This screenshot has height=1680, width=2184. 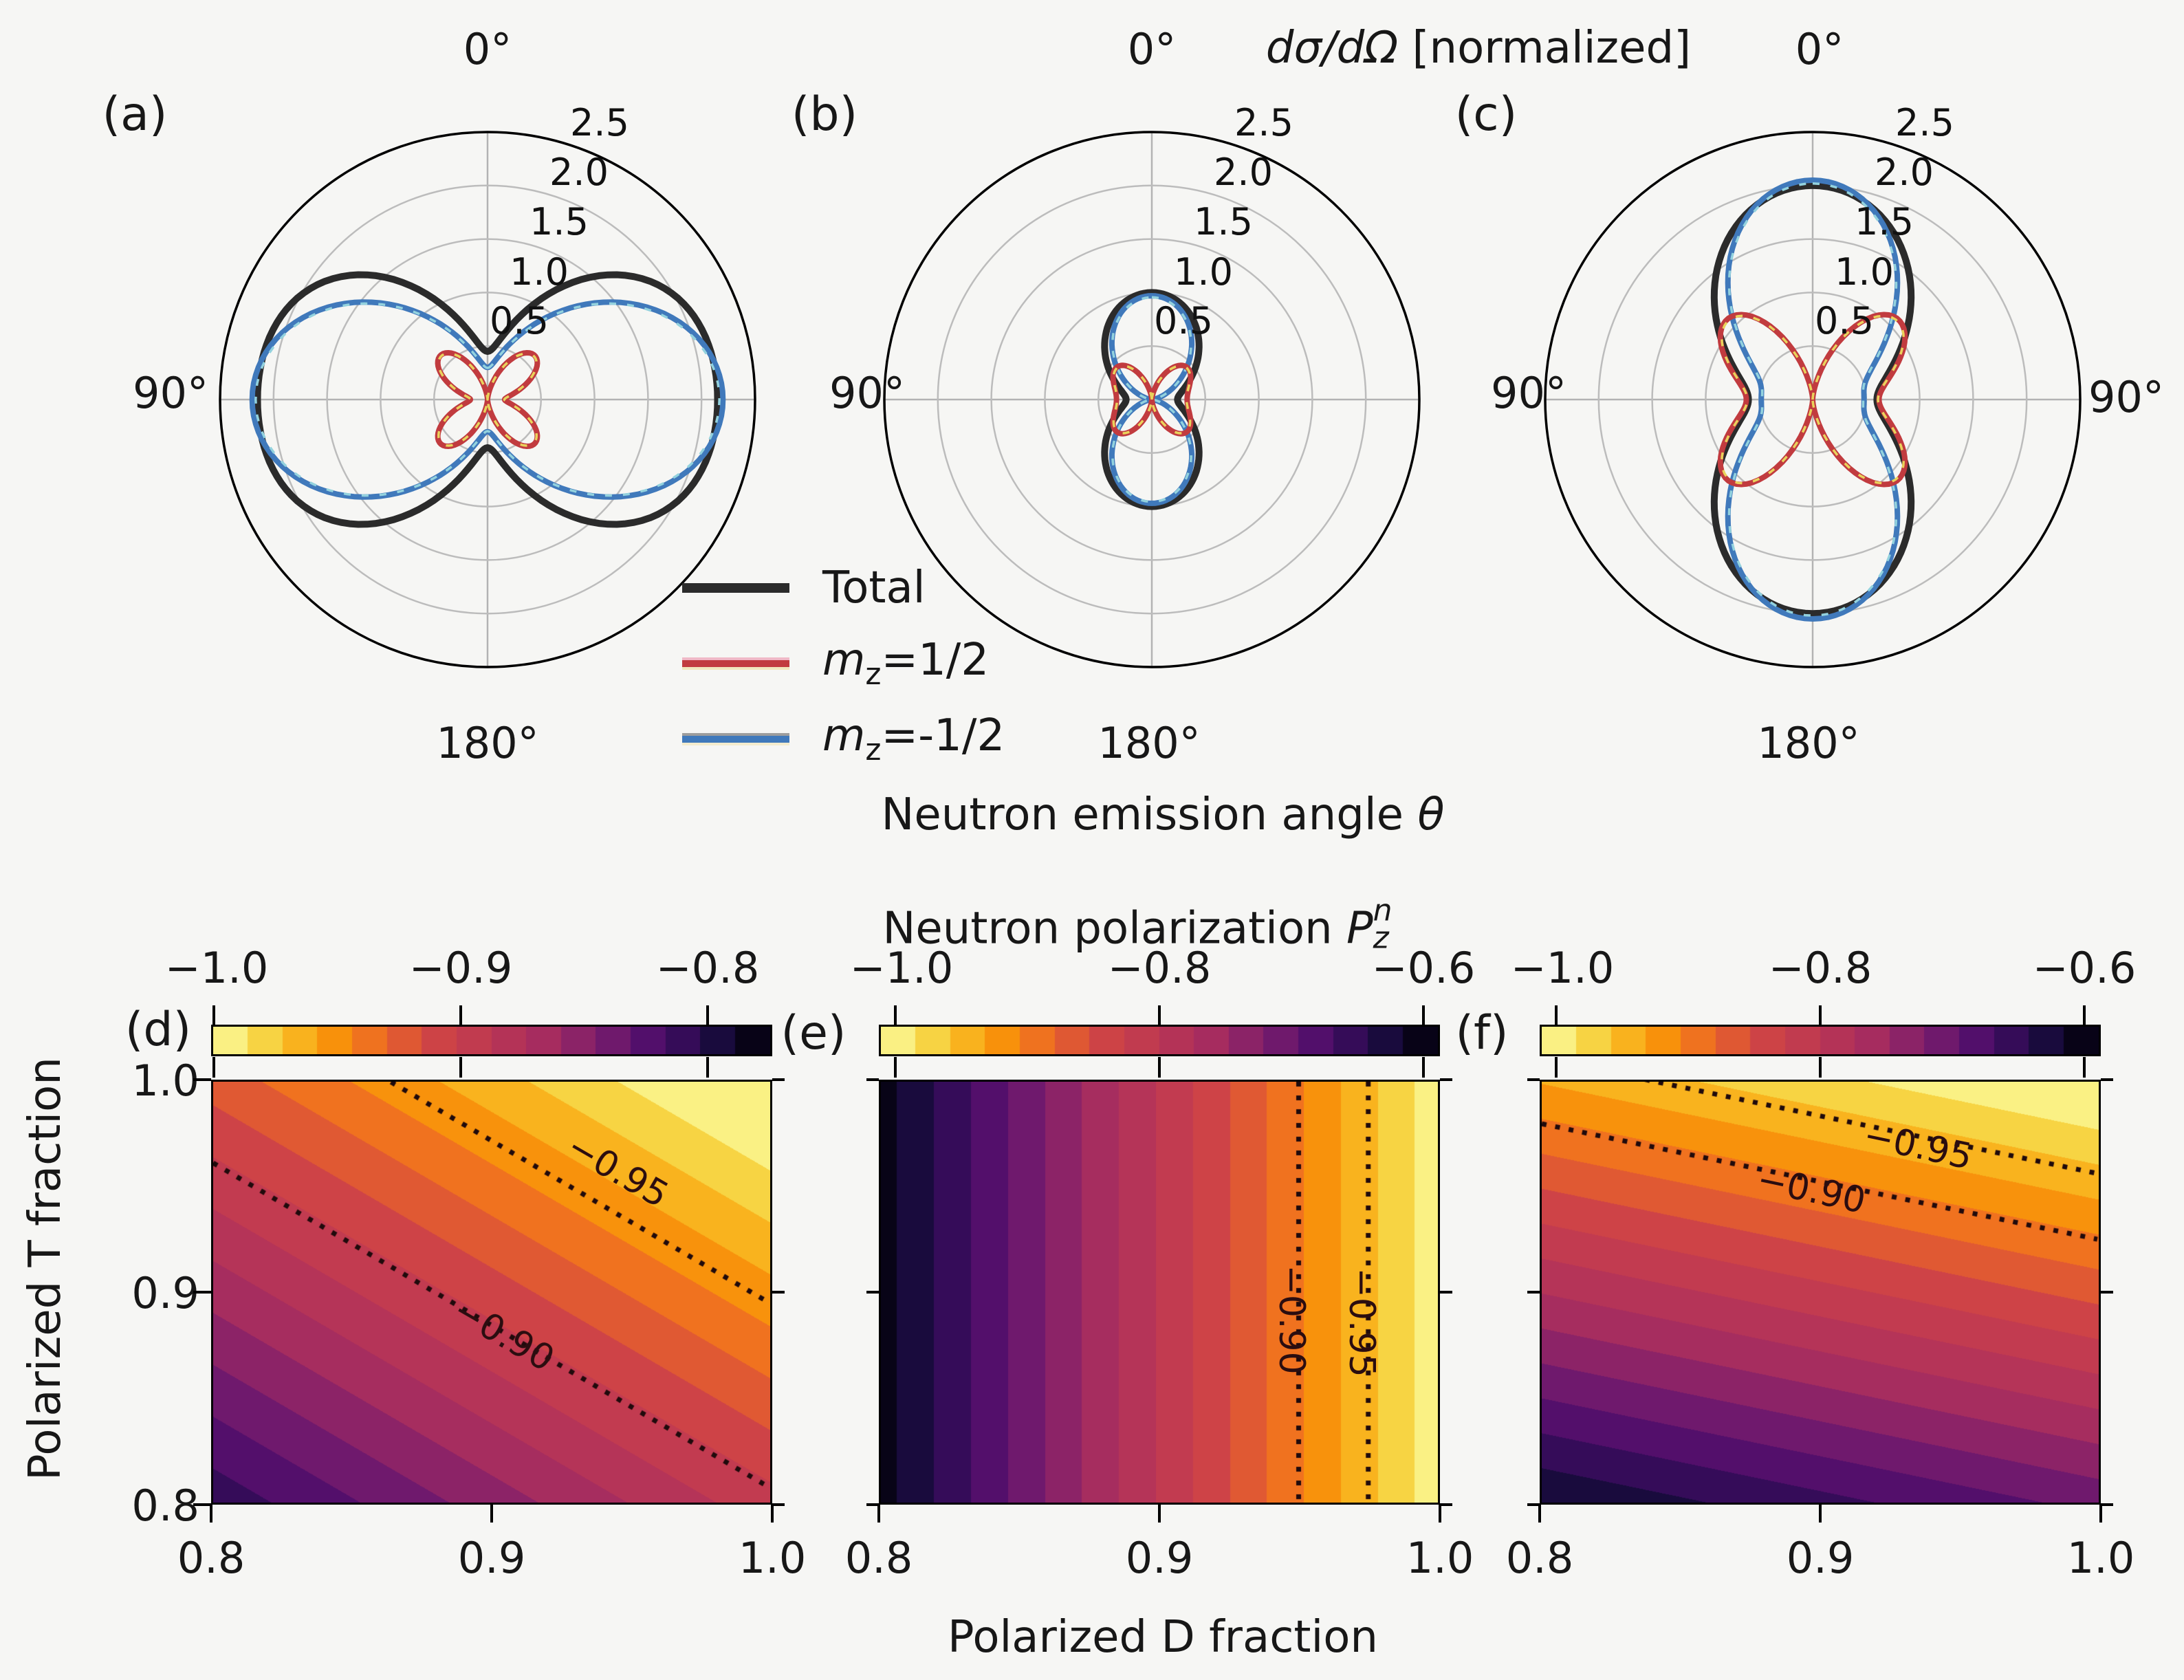 I want to click on colorbar-d, so click(x=491, y=1040).